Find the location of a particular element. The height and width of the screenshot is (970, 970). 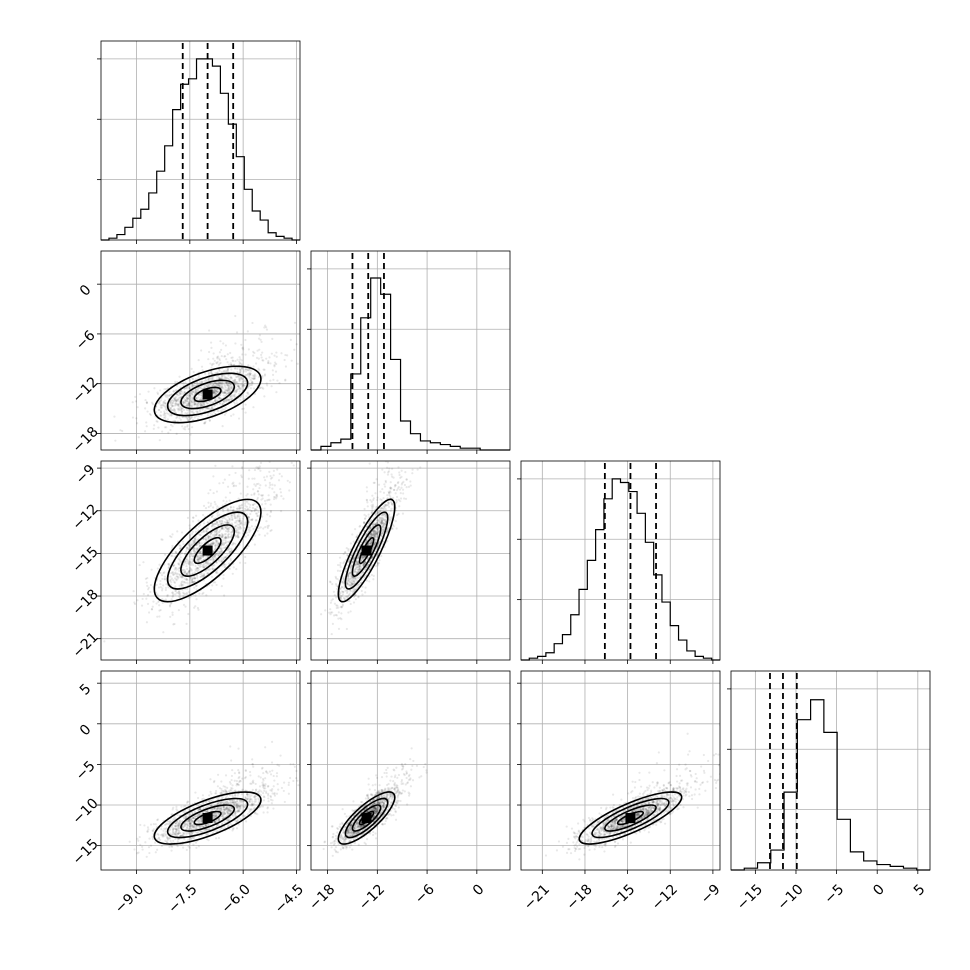

density-contour is located at coordinates (207, 550).